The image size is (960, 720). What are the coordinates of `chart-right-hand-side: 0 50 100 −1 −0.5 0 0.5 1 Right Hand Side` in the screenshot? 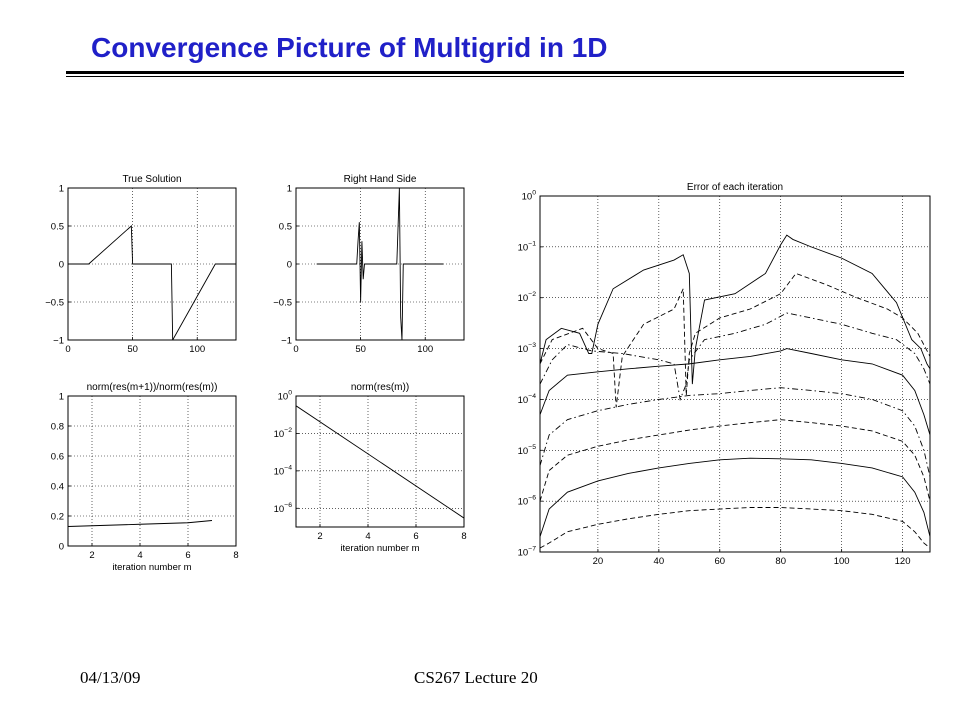 It's located at (369, 264).